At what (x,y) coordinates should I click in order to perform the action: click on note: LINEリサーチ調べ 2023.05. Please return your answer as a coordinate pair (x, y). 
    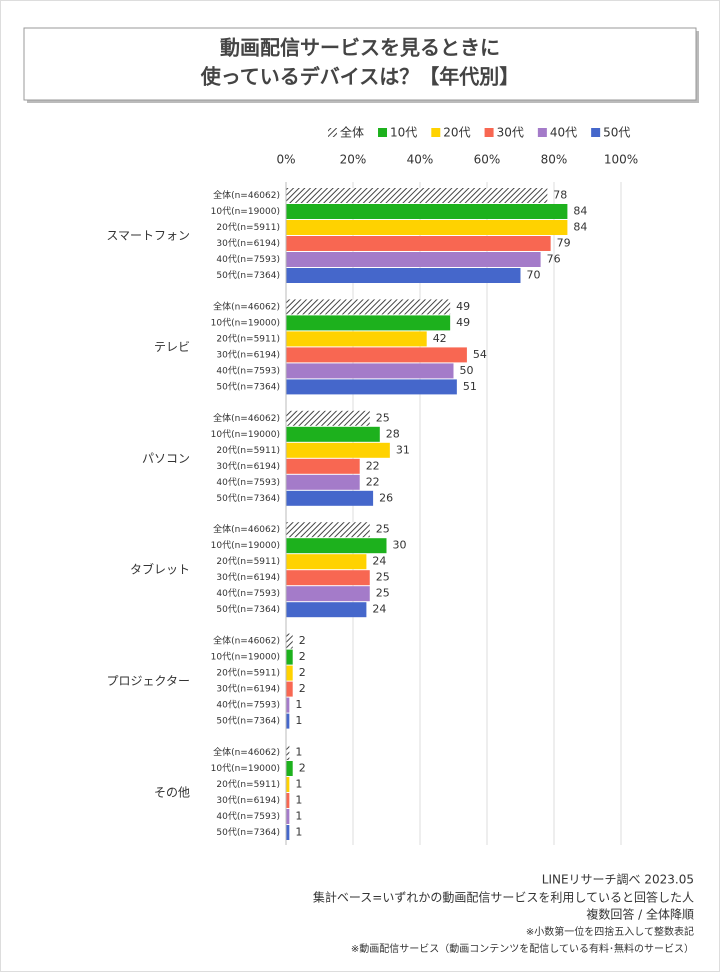
    Looking at the image, I should click on (618, 880).